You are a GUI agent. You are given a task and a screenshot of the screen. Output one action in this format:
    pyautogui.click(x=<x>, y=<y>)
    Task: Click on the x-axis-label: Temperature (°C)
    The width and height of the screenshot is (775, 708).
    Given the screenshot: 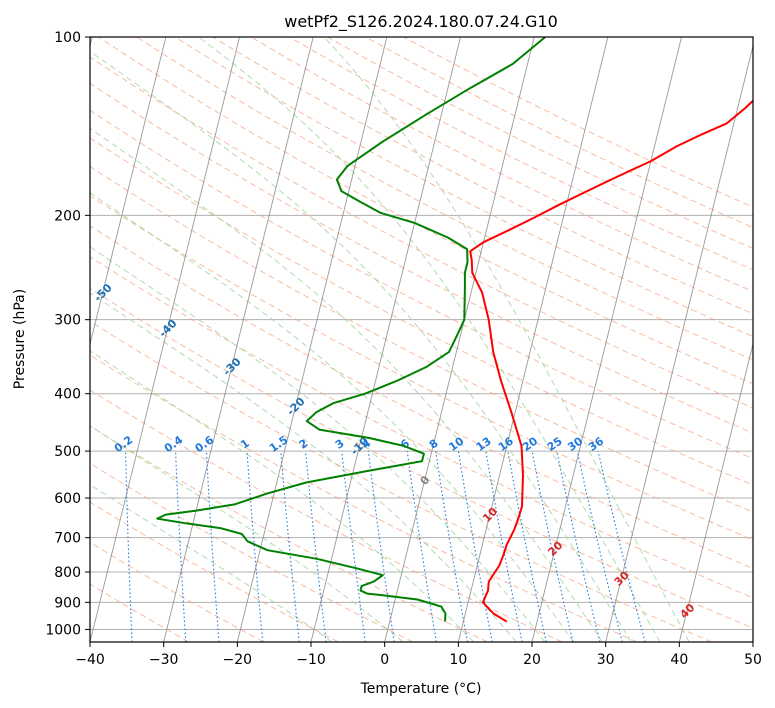 What is the action you would take?
    pyautogui.click(x=421, y=689)
    